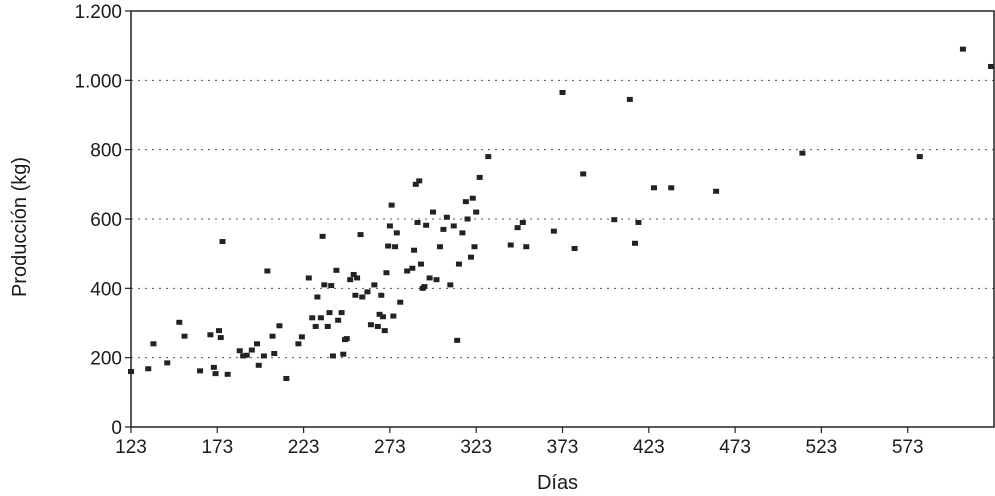 Image resolution: width=995 pixels, height=496 pixels. I want to click on y-tick-label: 0, so click(116, 428).